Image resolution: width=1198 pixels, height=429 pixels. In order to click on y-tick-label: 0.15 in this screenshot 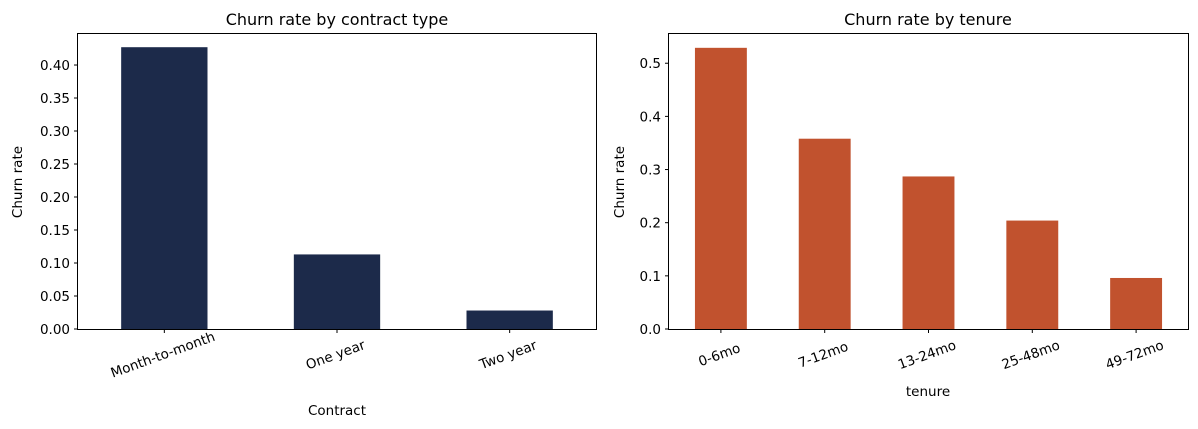, I will do `click(55, 231)`.